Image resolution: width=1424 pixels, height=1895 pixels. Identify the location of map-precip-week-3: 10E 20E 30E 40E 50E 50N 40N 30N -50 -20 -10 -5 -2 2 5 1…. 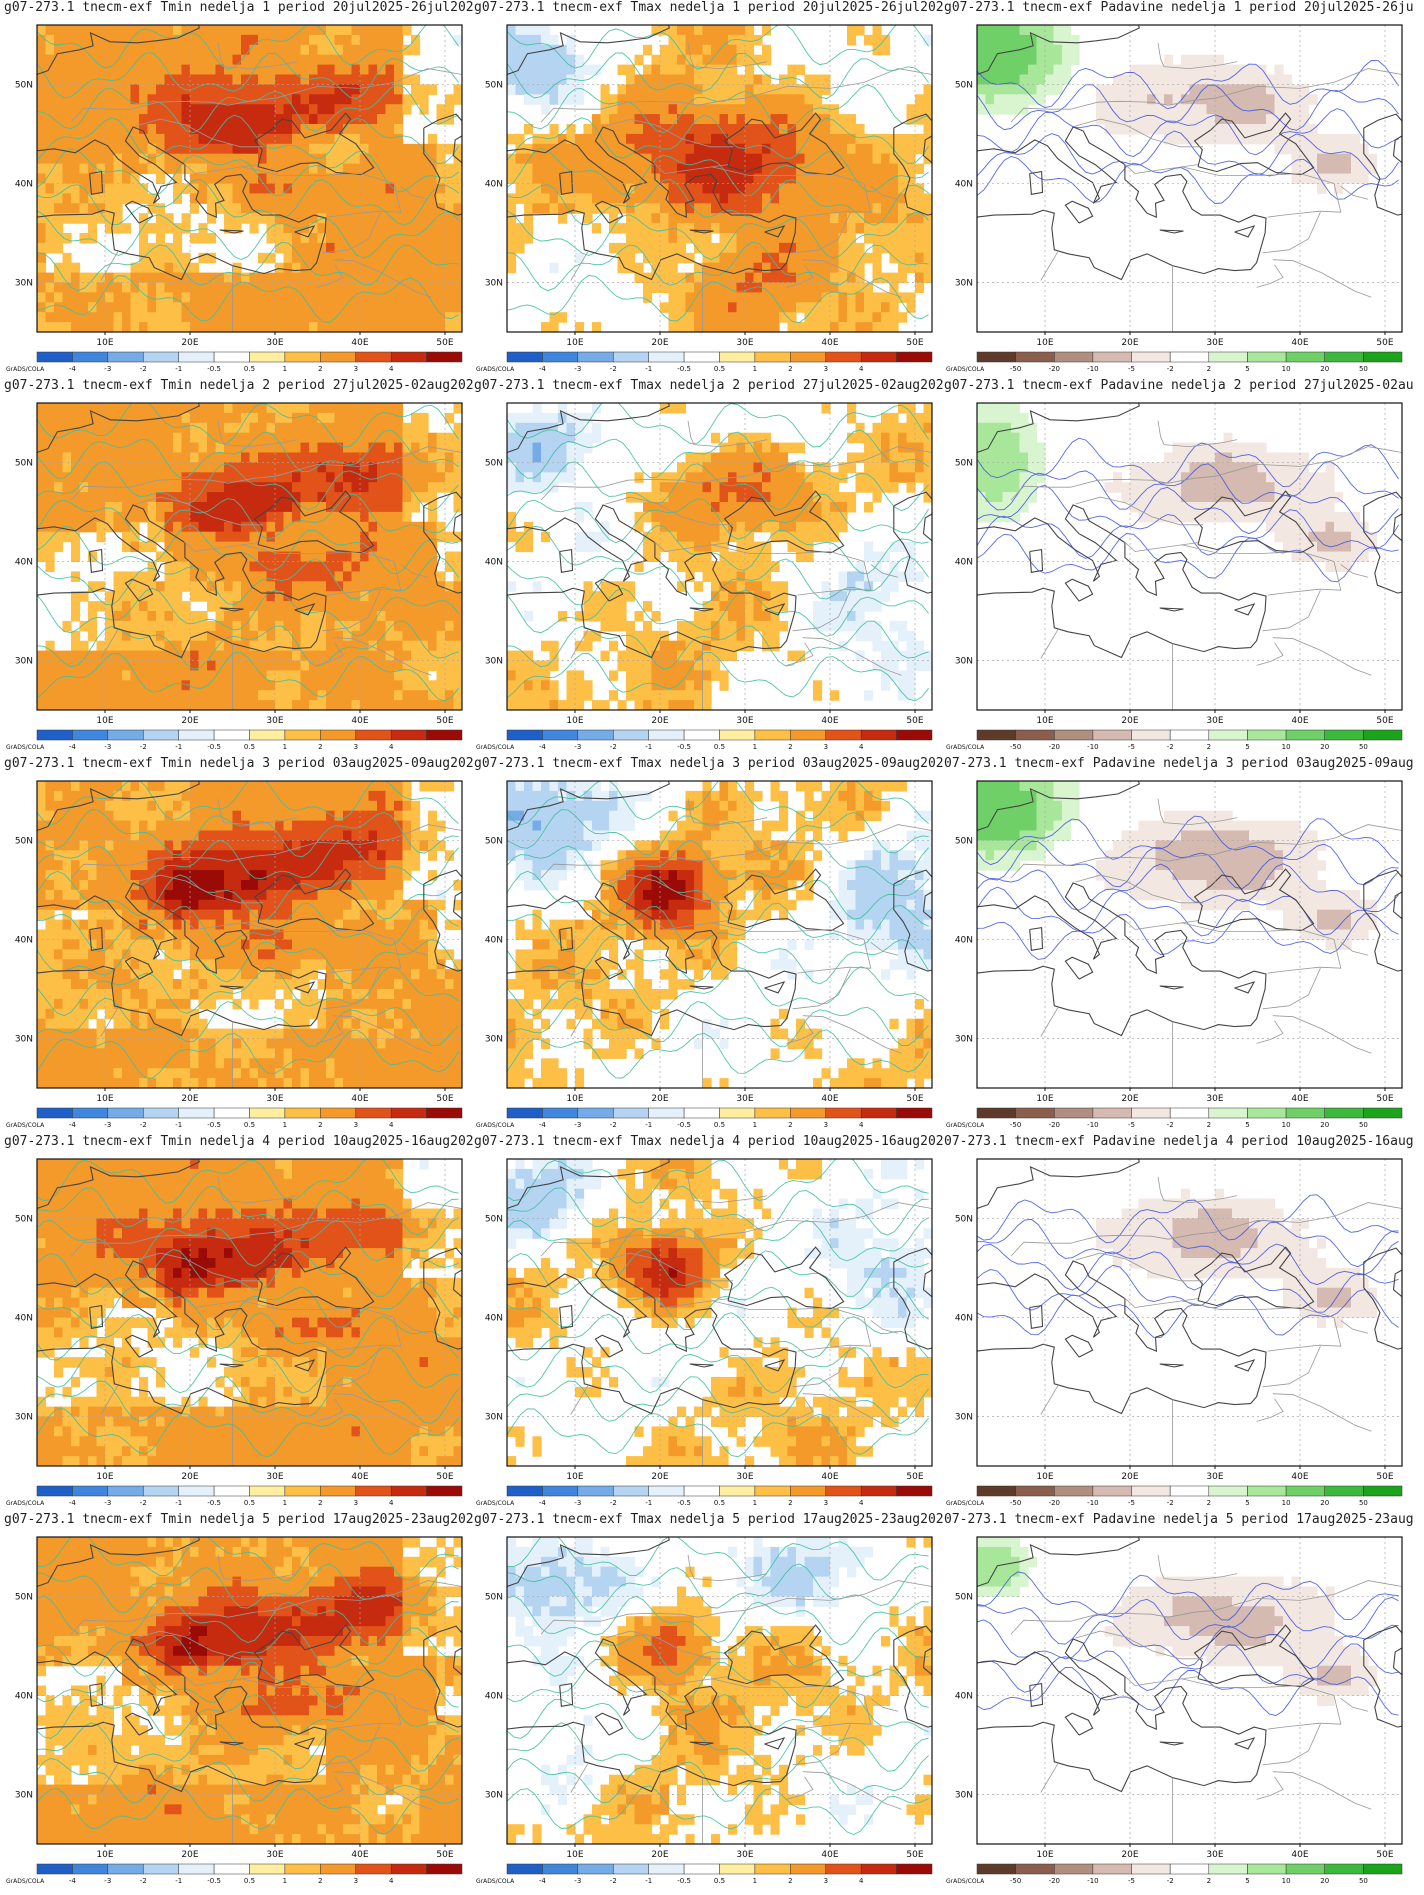
(1174, 954).